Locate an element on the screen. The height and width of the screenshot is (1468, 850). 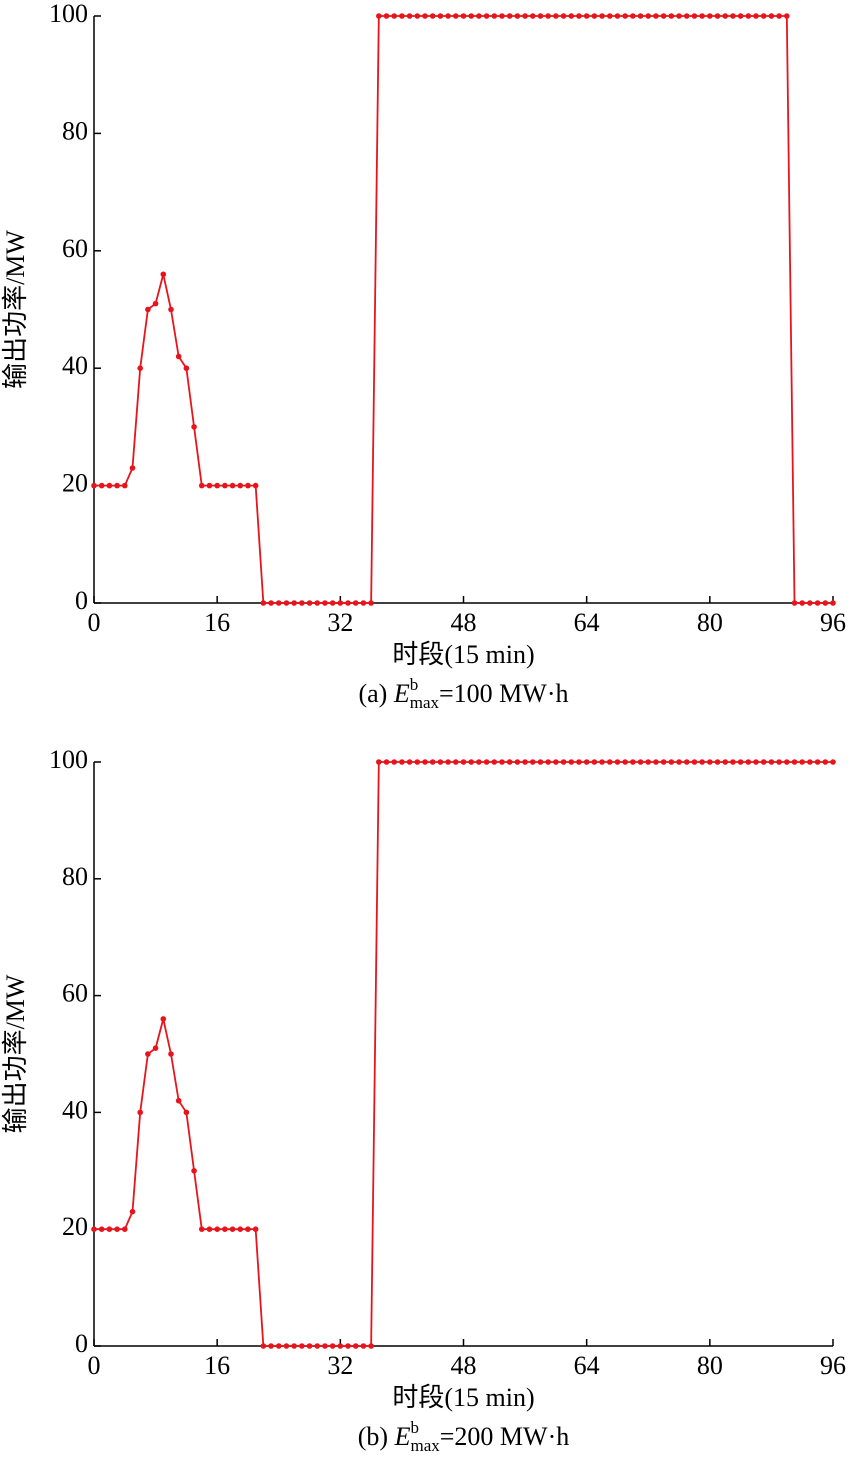
y-axis-label: 输出功率/MW is located at coordinates (15, 309).